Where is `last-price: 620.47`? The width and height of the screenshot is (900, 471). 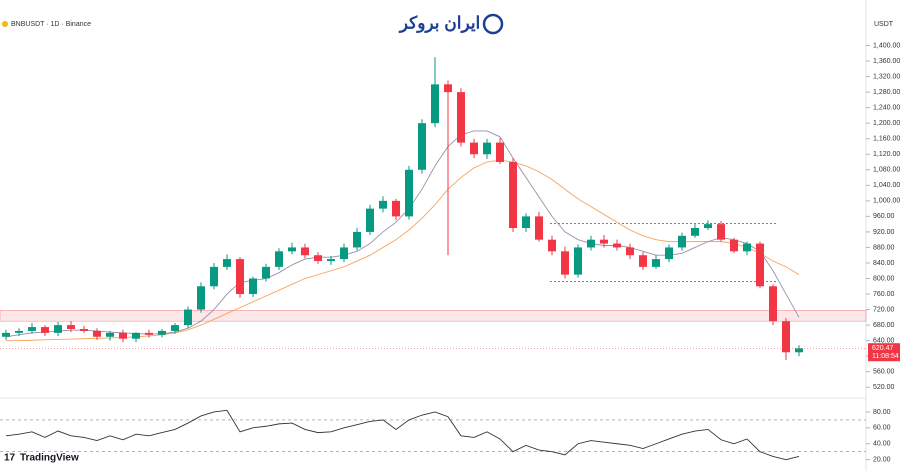
last-price: 620.47 is located at coordinates (883, 348).